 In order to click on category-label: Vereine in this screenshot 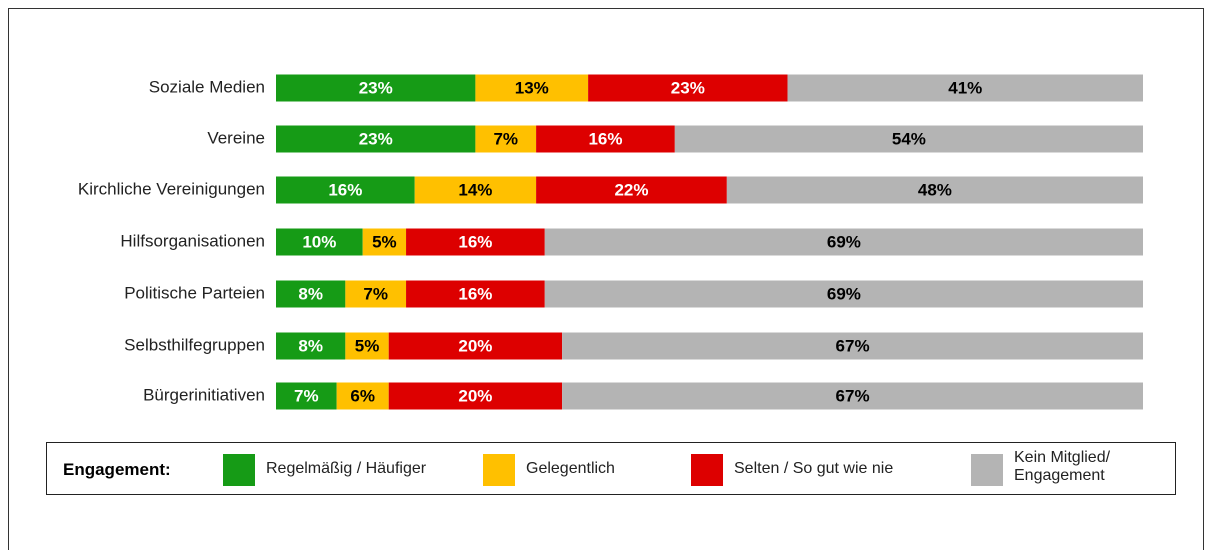, I will do `click(236, 137)`.